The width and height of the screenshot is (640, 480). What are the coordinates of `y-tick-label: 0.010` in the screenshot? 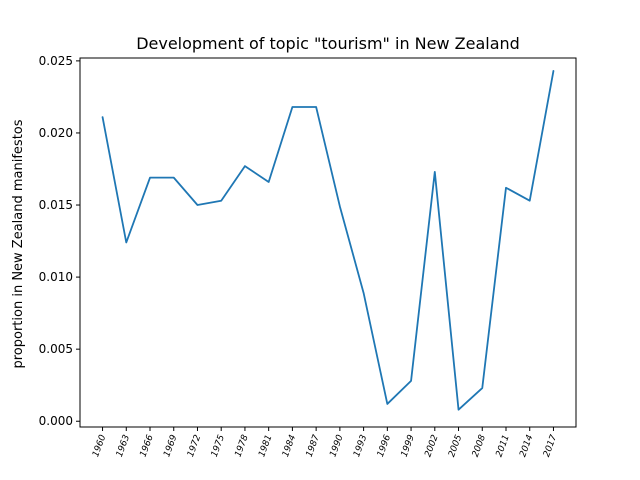 It's located at (56, 277).